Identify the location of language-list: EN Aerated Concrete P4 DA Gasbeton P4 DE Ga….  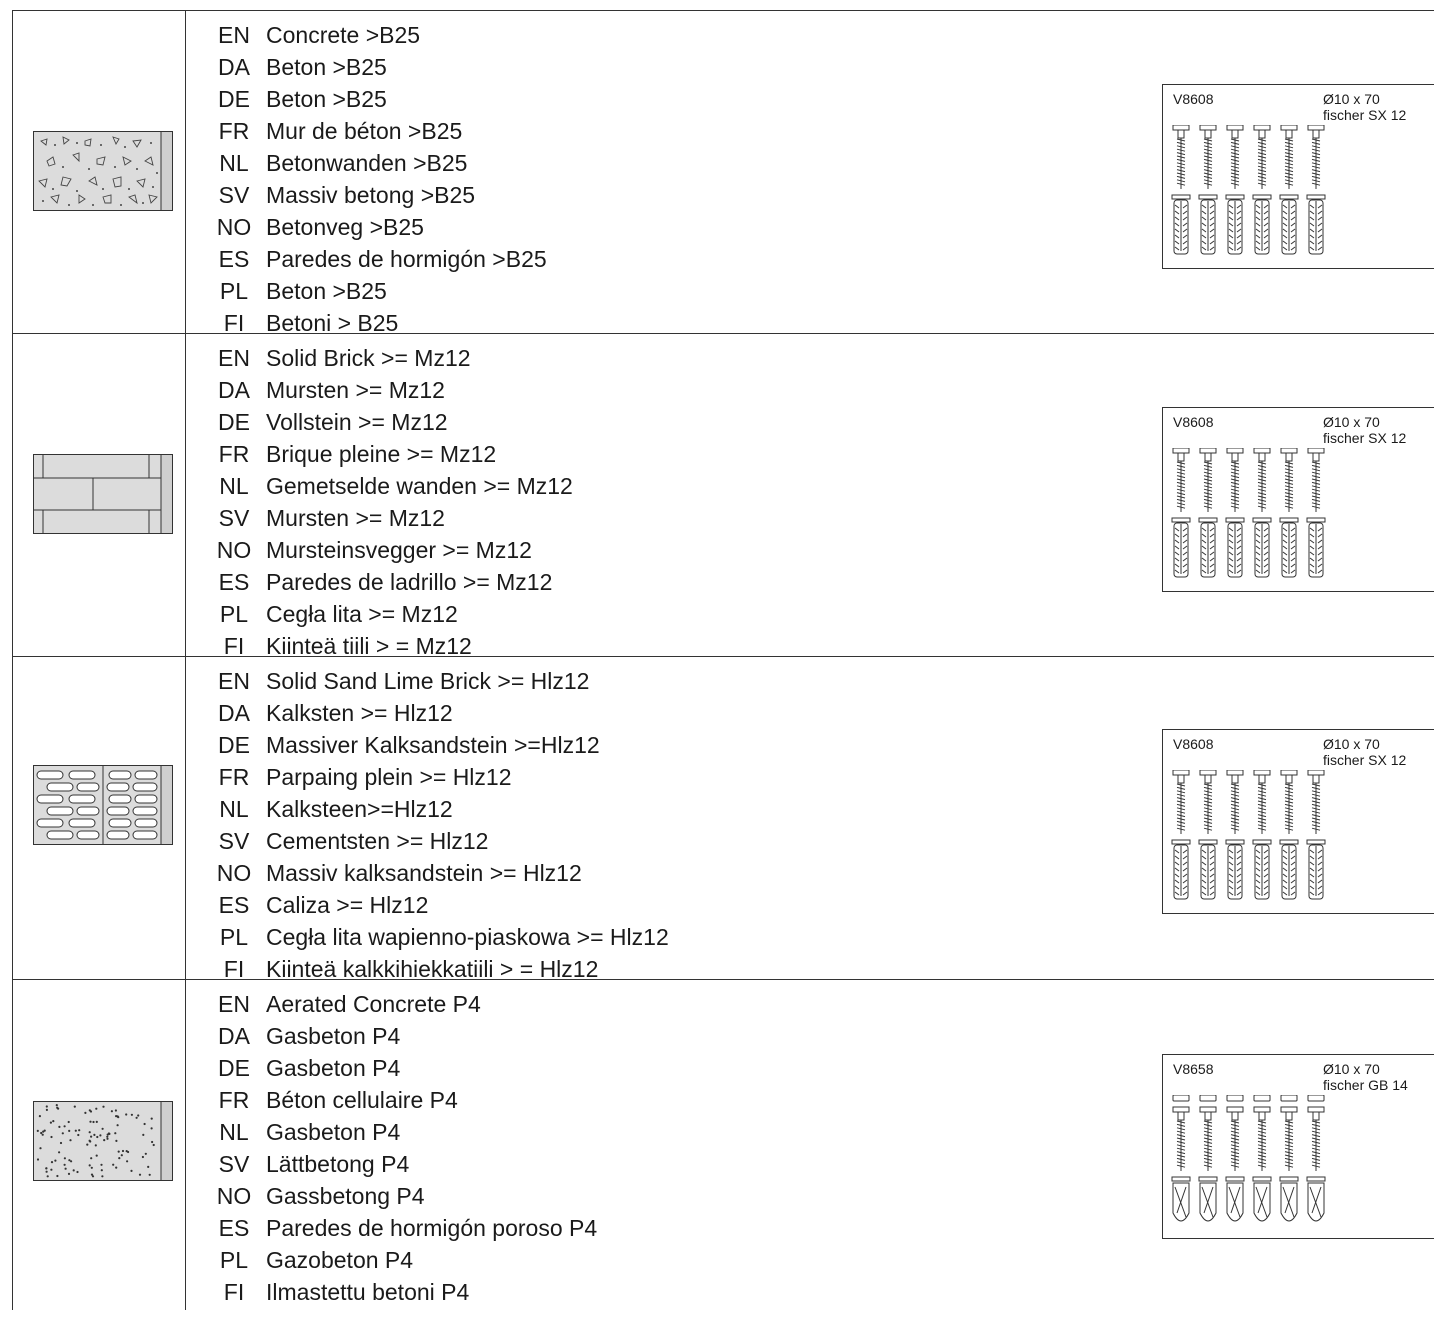
(399, 1148).